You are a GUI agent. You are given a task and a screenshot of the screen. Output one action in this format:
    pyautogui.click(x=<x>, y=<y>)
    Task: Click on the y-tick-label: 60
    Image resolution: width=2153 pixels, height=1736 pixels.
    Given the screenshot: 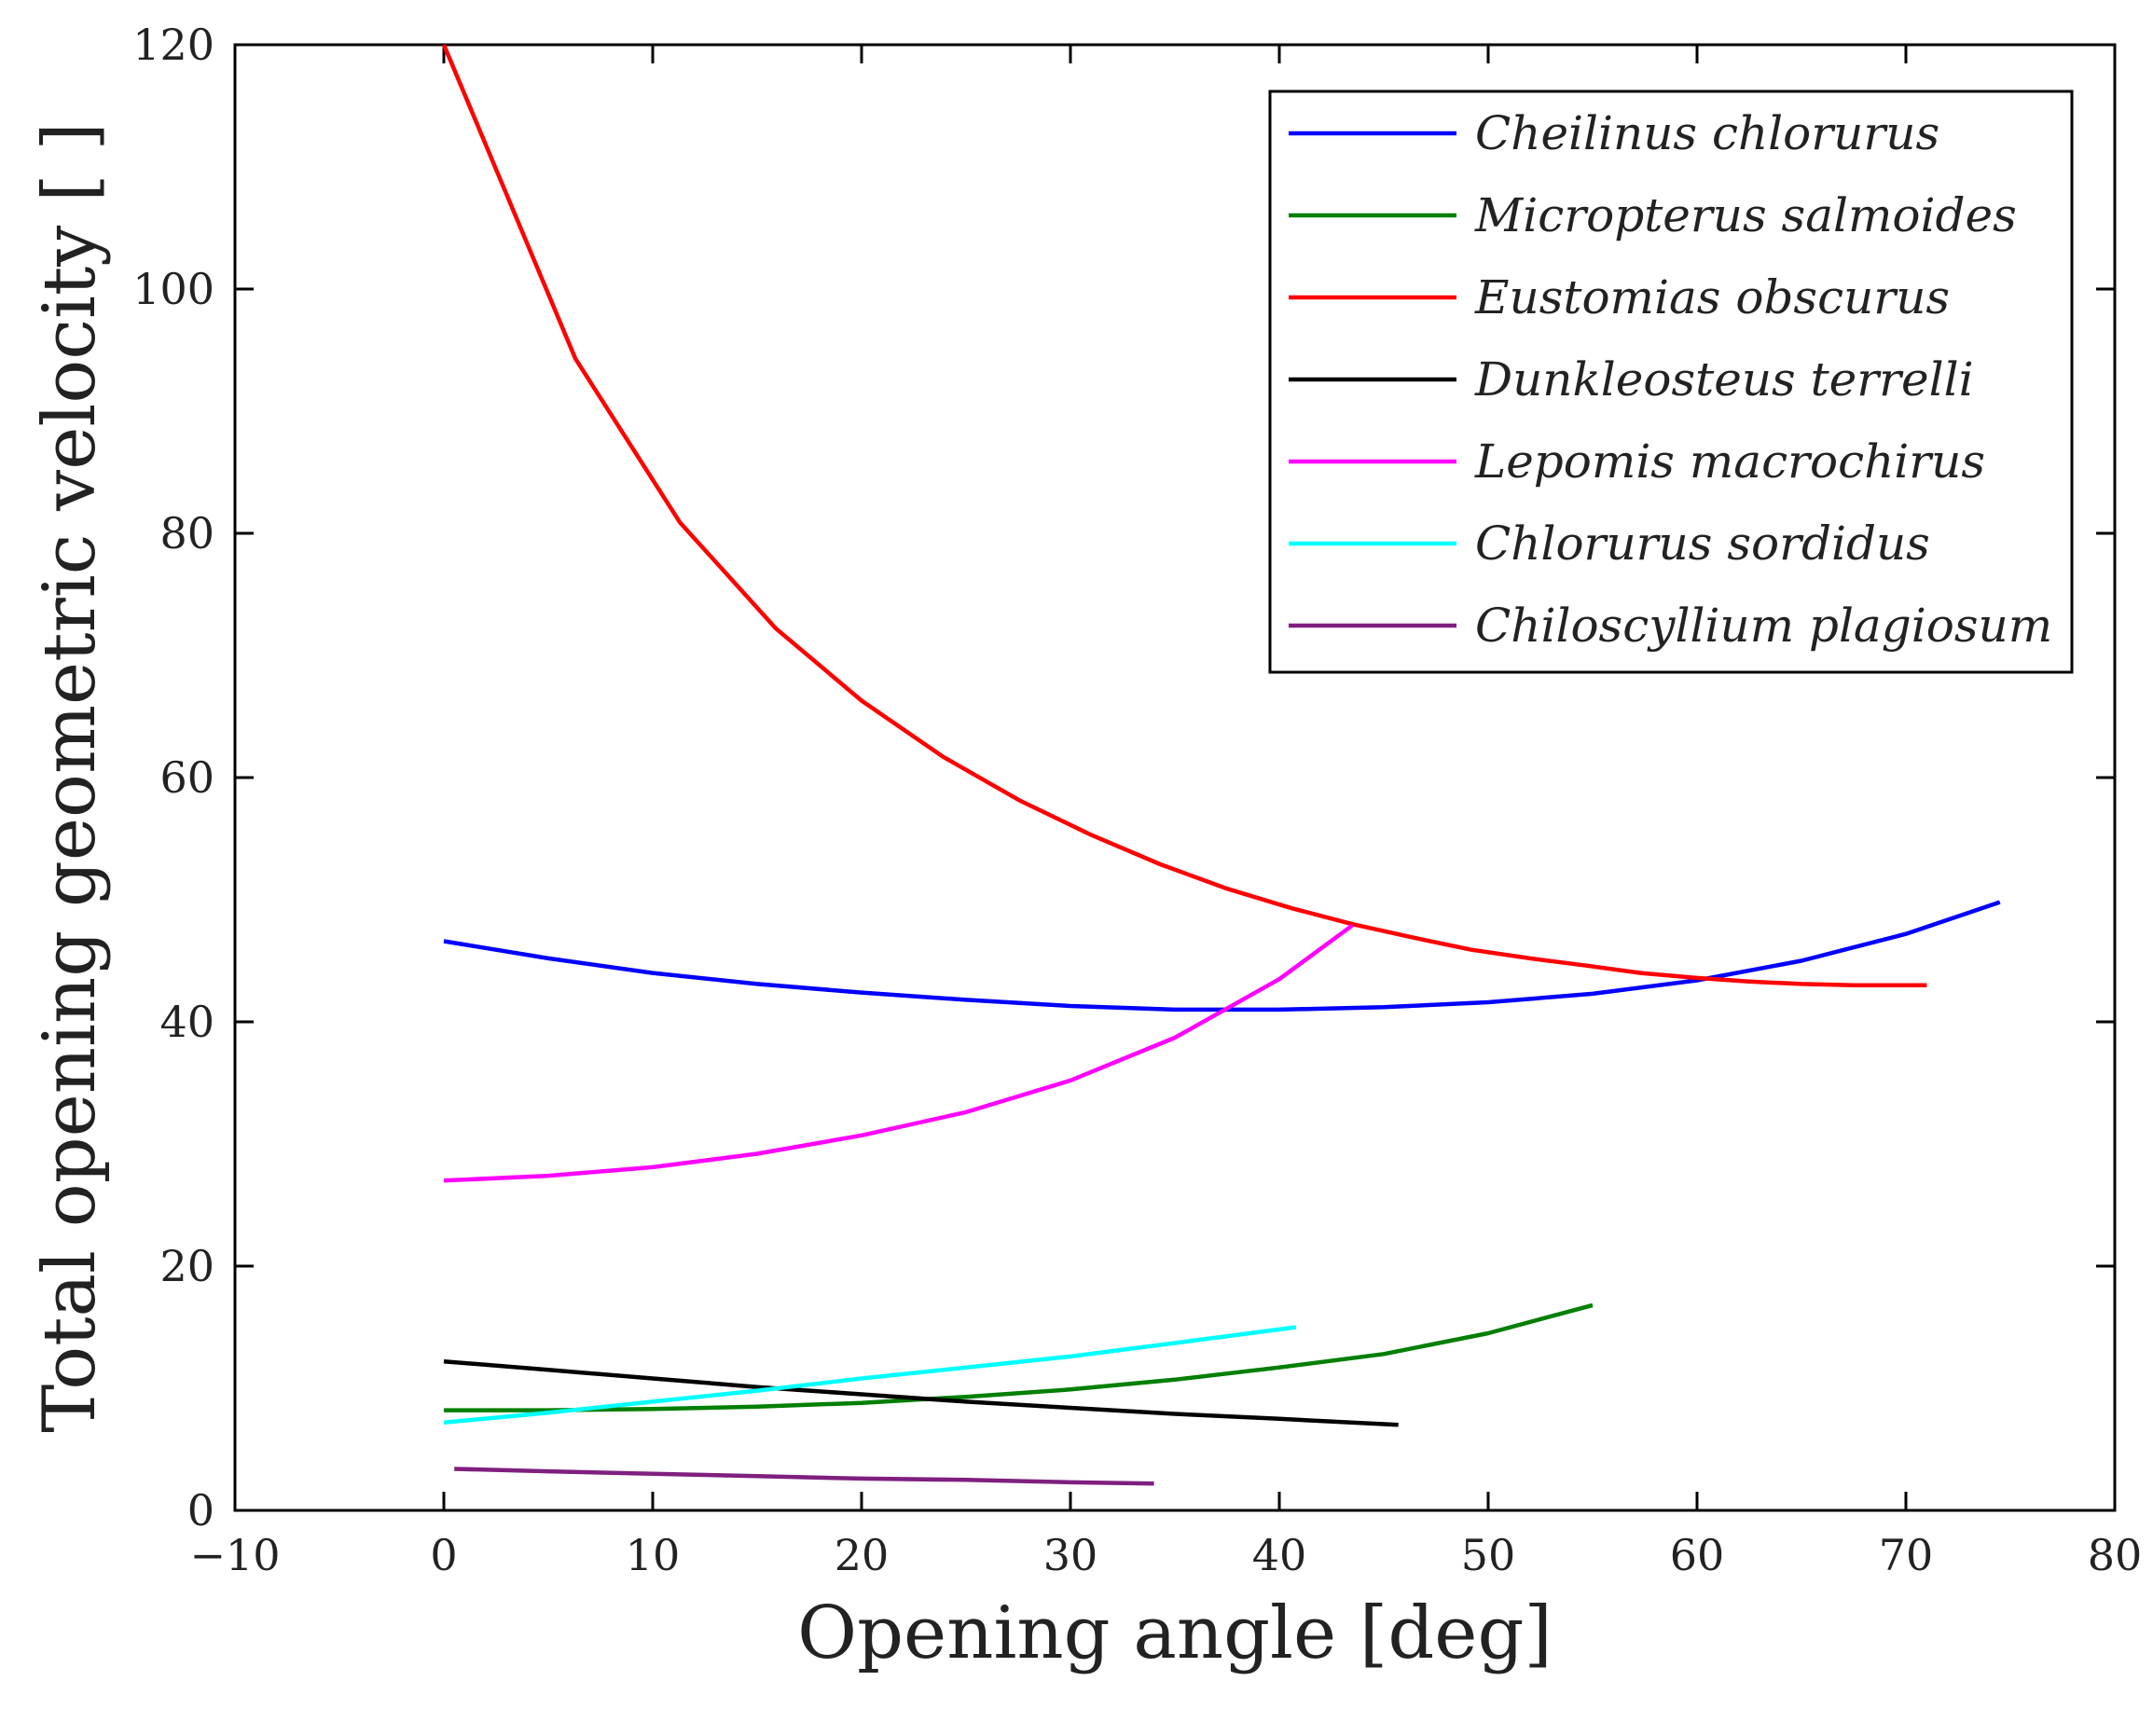 What is the action you would take?
    pyautogui.click(x=186, y=777)
    